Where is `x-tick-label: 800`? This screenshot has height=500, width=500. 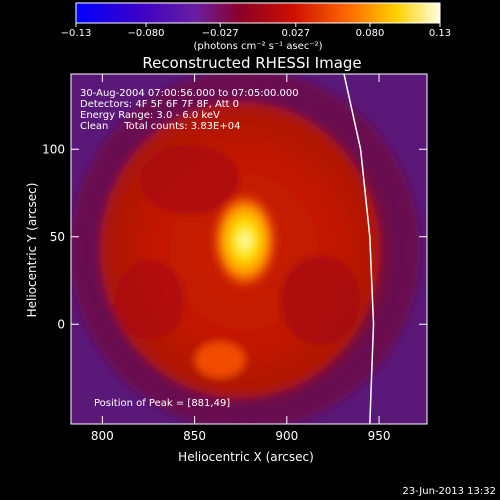
x-tick-label: 800 is located at coordinates (102, 436).